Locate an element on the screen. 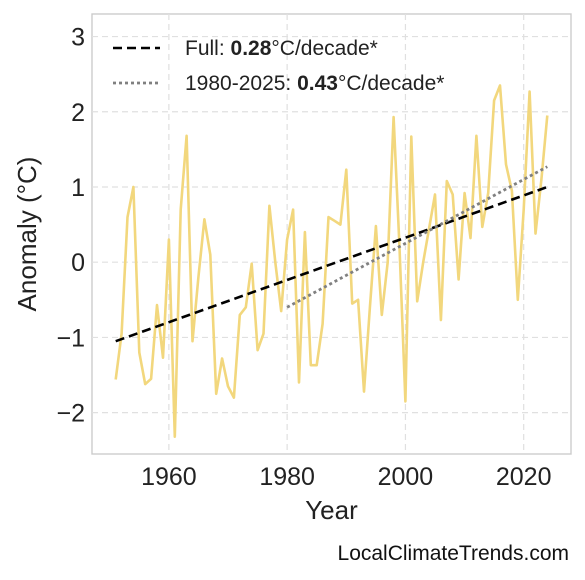  legend-entry: Full: 0.28°C/decade* is located at coordinates (281, 48).